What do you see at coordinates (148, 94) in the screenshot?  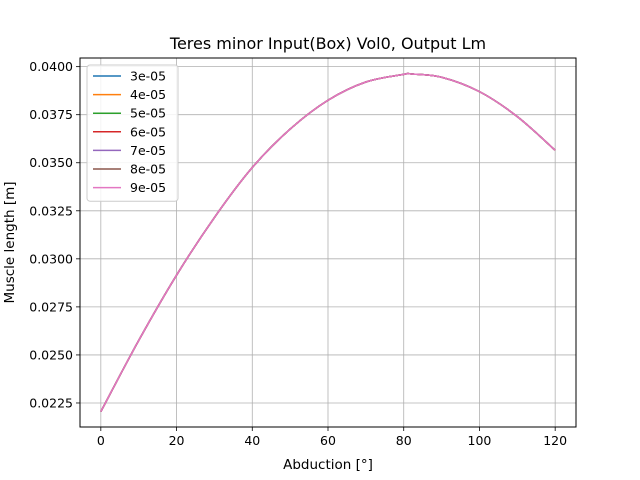 I see `legend-label: 4e-05` at bounding box center [148, 94].